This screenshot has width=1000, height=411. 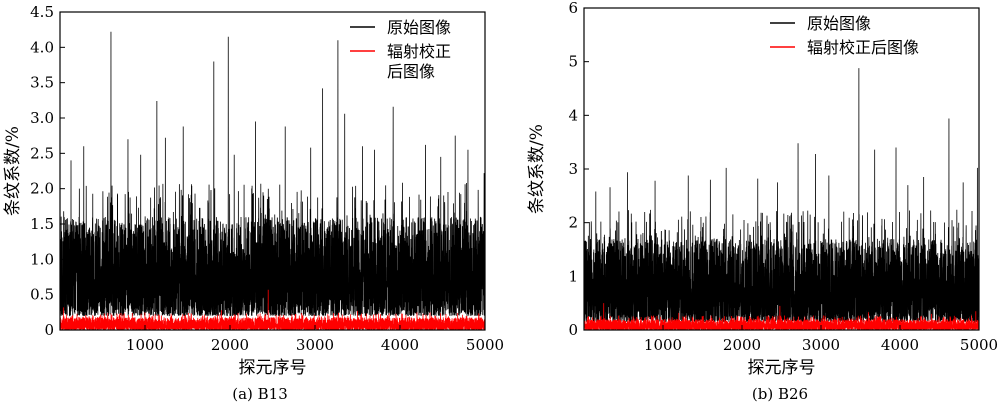 What do you see at coordinates (573, 115) in the screenshot?
I see `y-tick-label: 4` at bounding box center [573, 115].